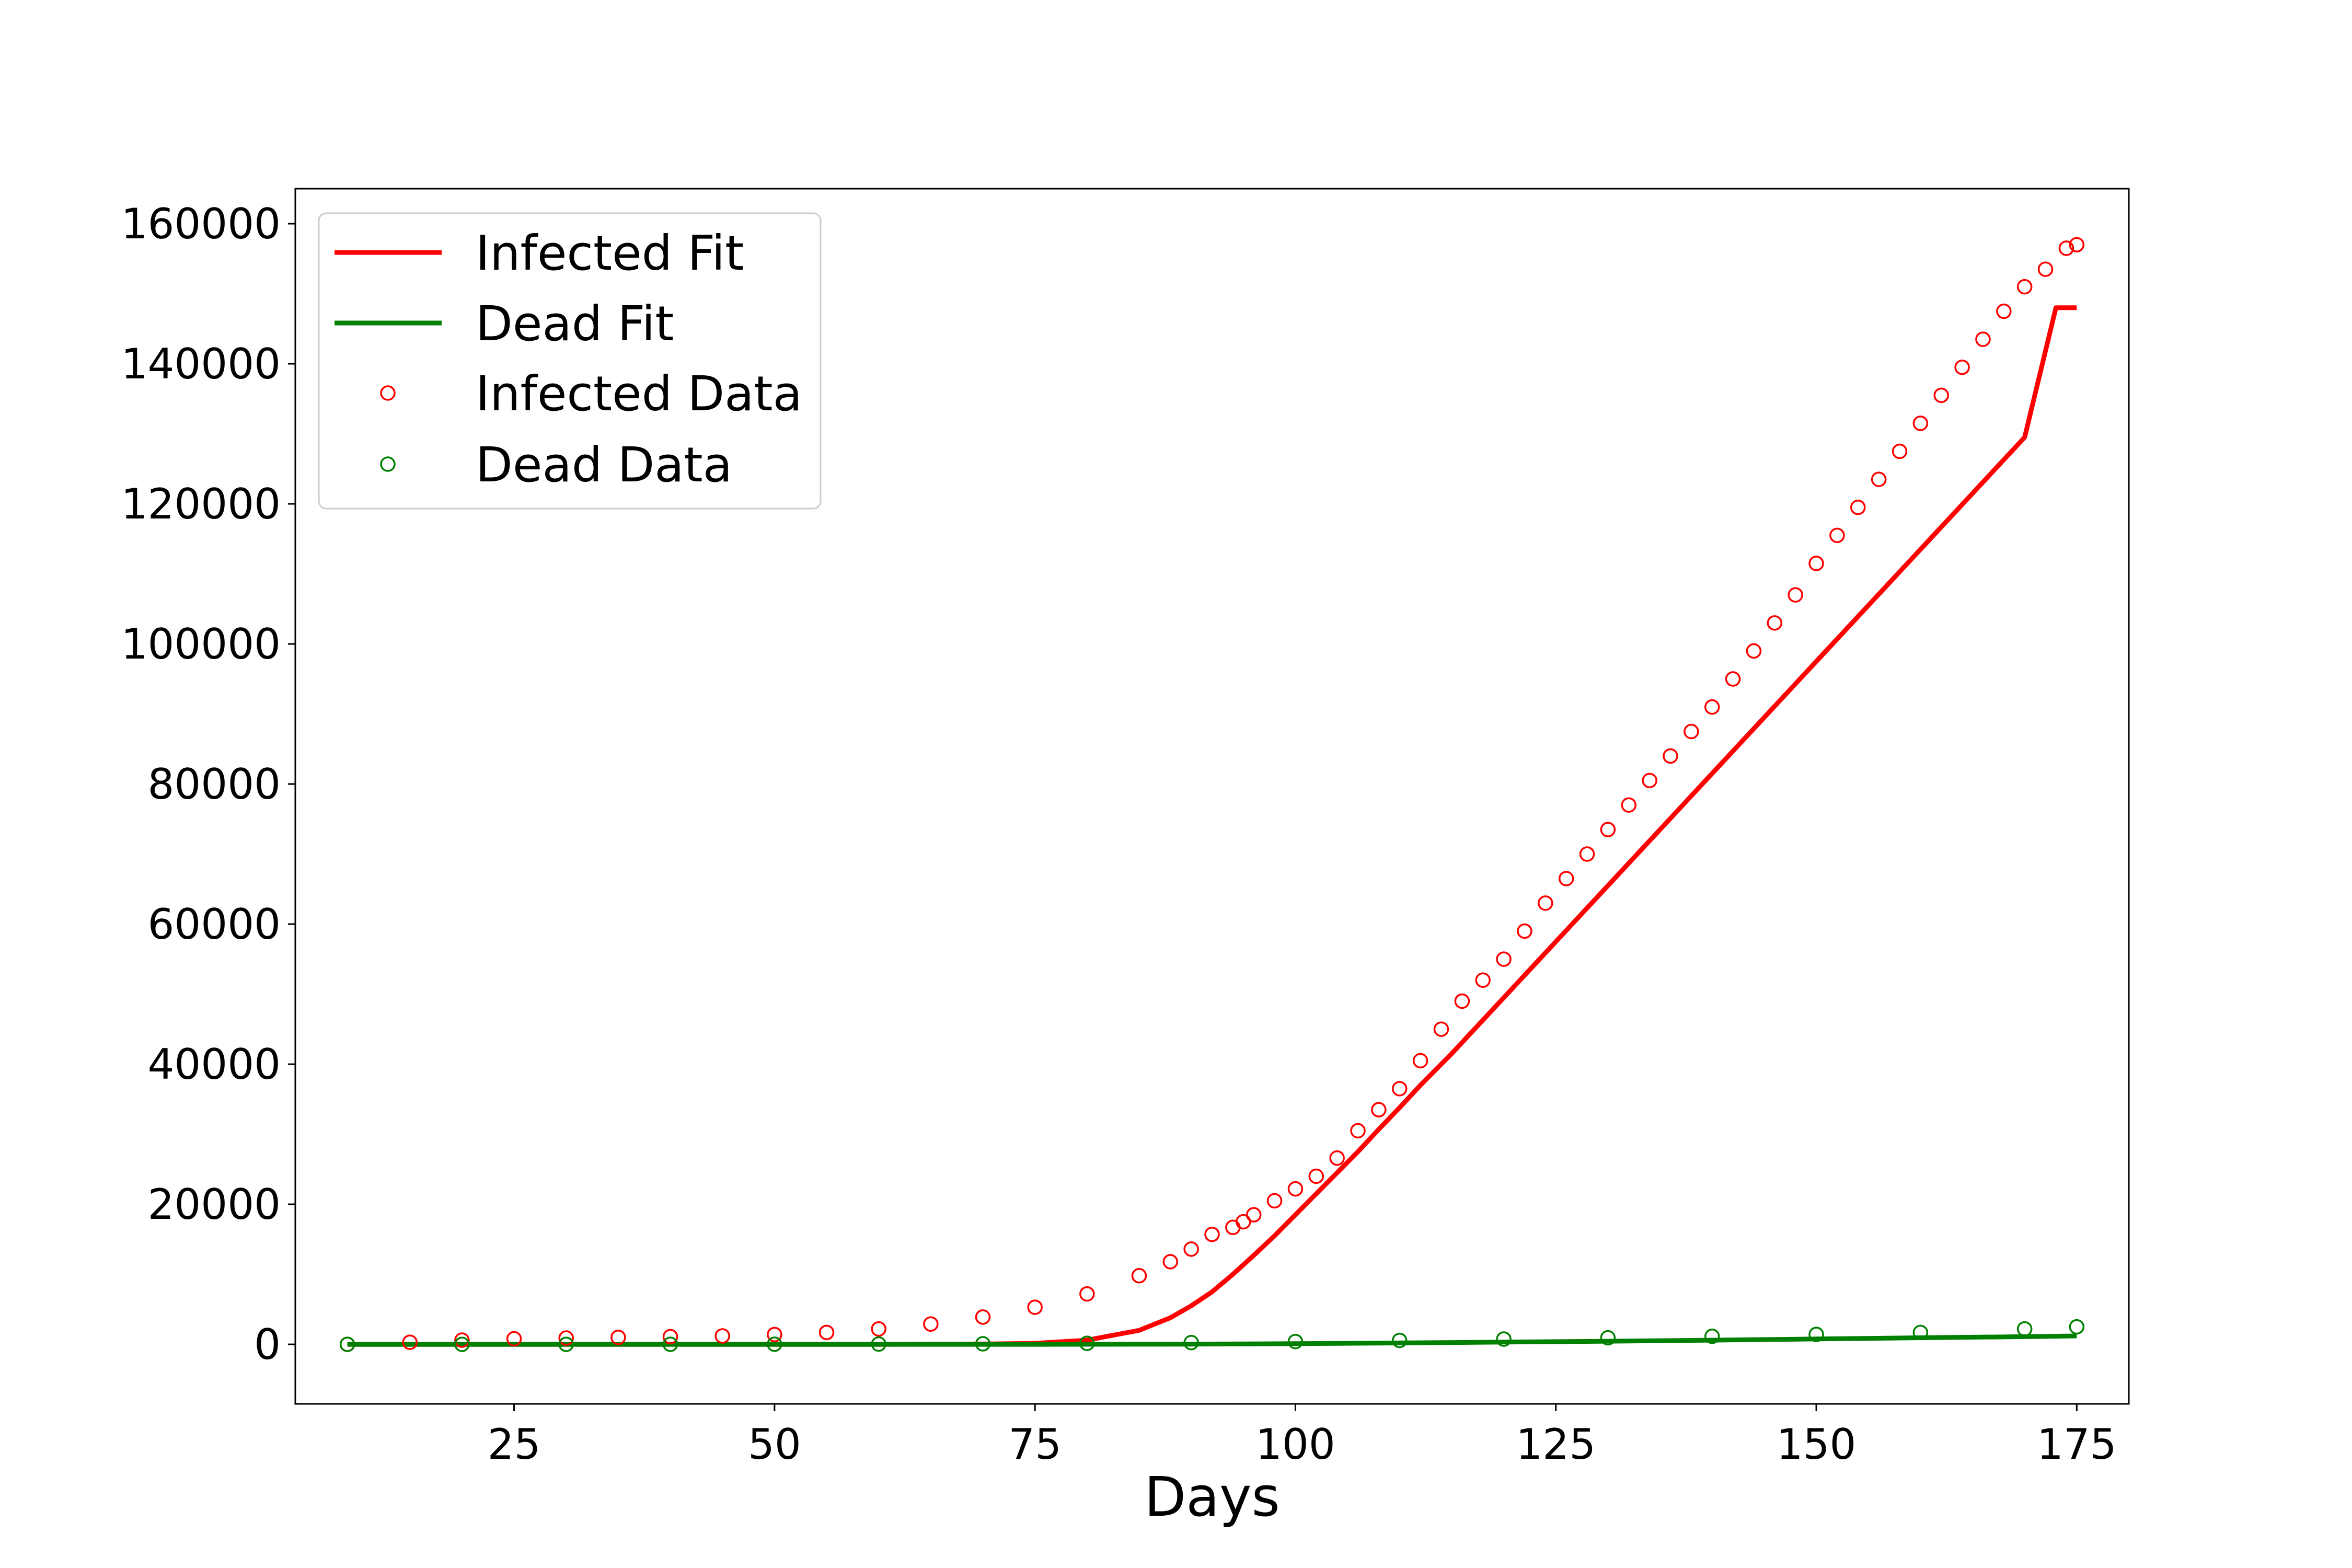 The image size is (2352, 1568). Describe the element at coordinates (201, 364) in the screenshot. I see `y-tick-label: 140000` at that location.